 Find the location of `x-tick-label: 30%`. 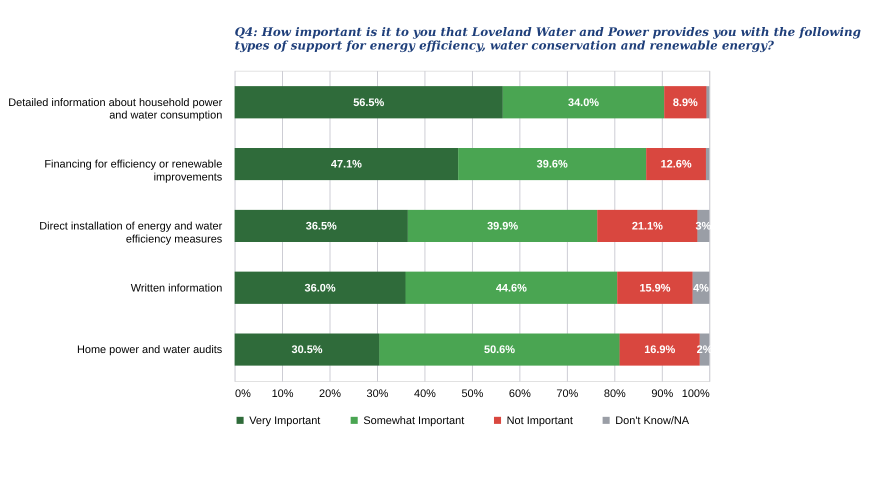

x-tick-label: 30% is located at coordinates (377, 394).